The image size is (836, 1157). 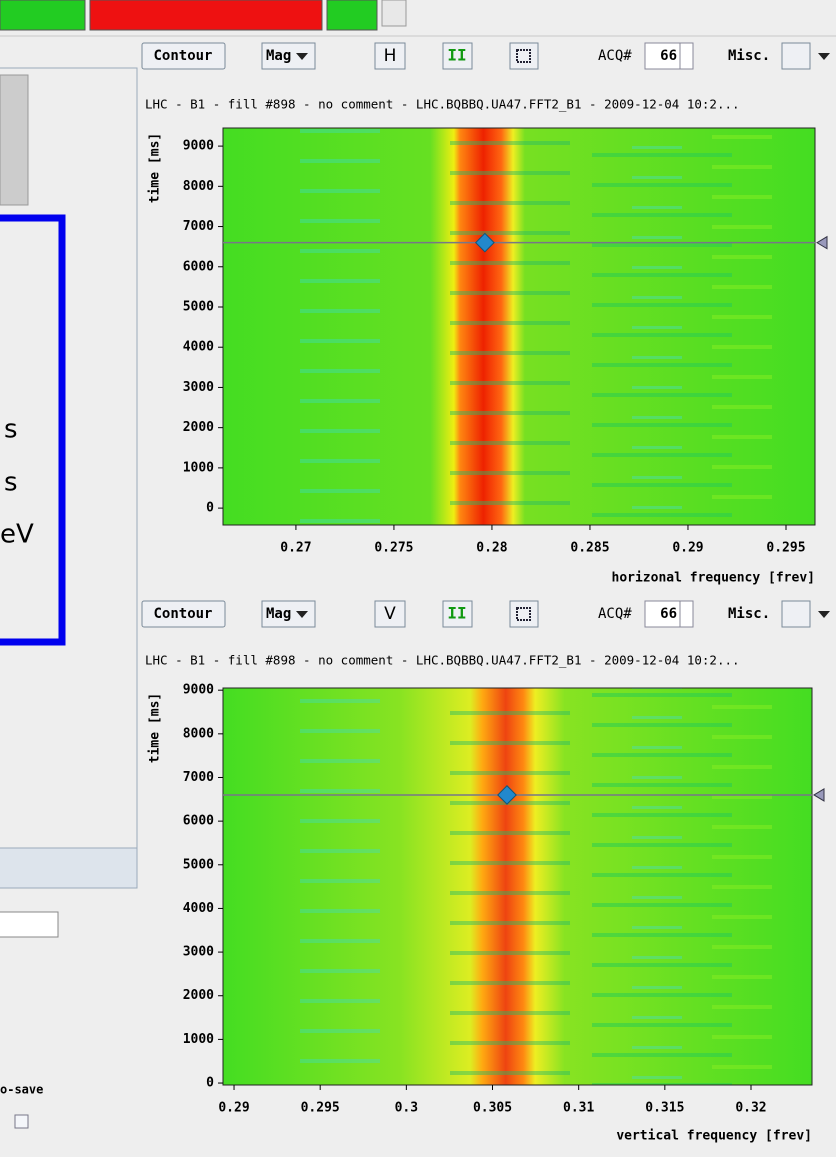 What do you see at coordinates (295, 548) in the screenshot?
I see `x-tick-label: 0.27` at bounding box center [295, 548].